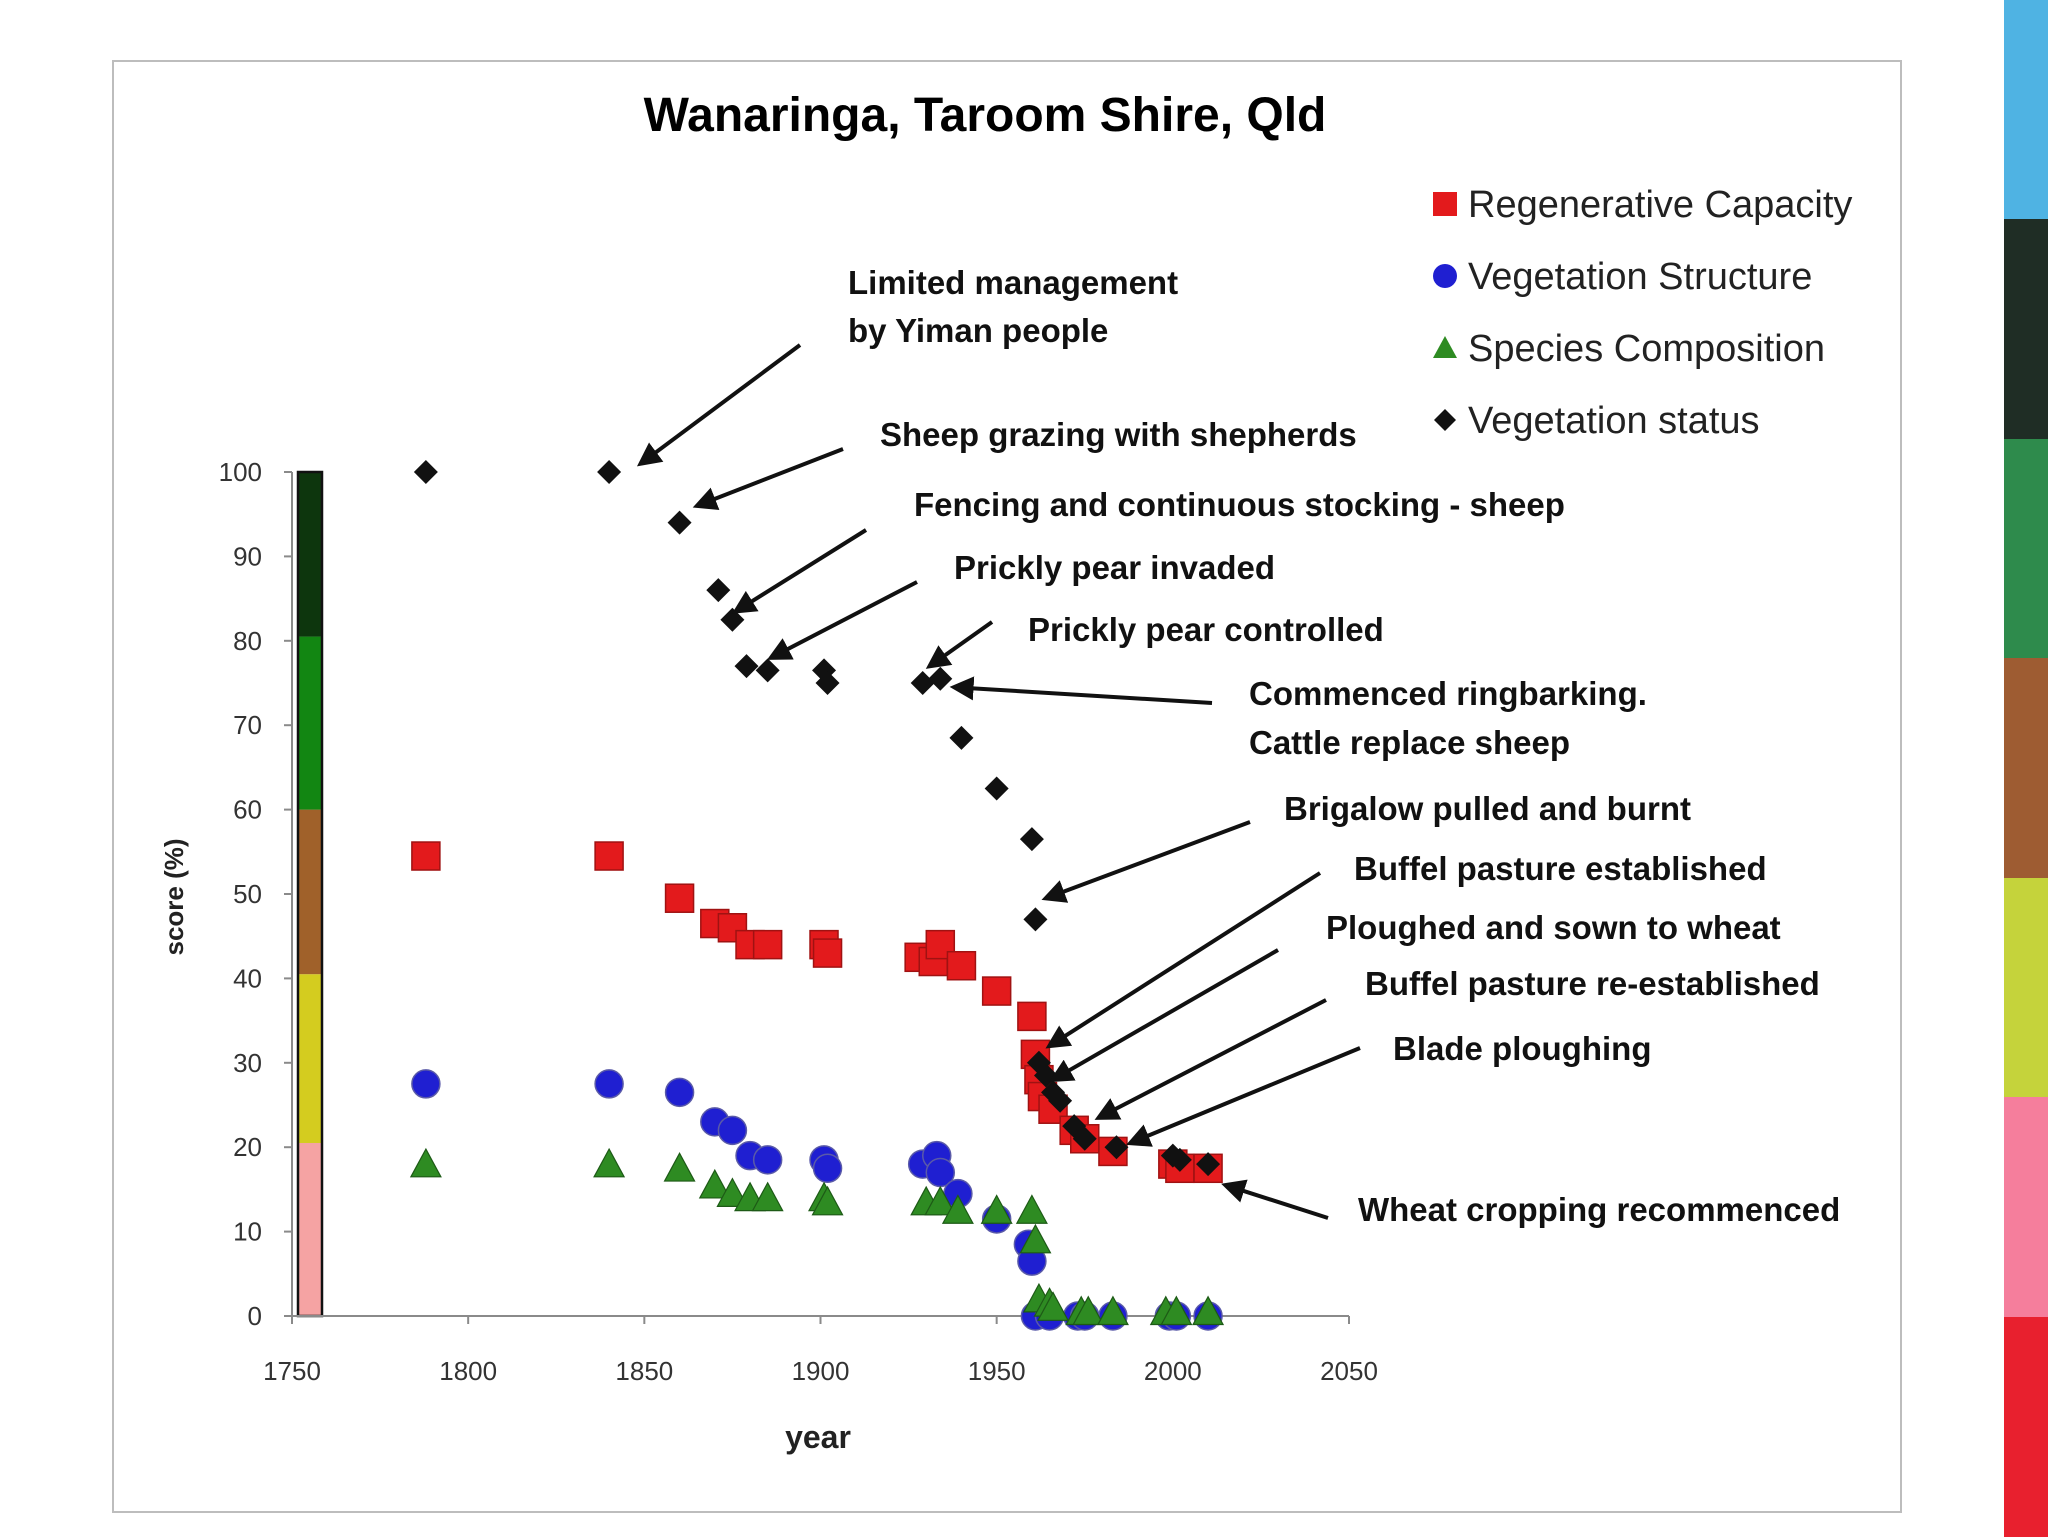 The width and height of the screenshot is (2048, 1537). What do you see at coordinates (1388, 1088) in the screenshot?
I see `annotation: Blade ploughing` at bounding box center [1388, 1088].